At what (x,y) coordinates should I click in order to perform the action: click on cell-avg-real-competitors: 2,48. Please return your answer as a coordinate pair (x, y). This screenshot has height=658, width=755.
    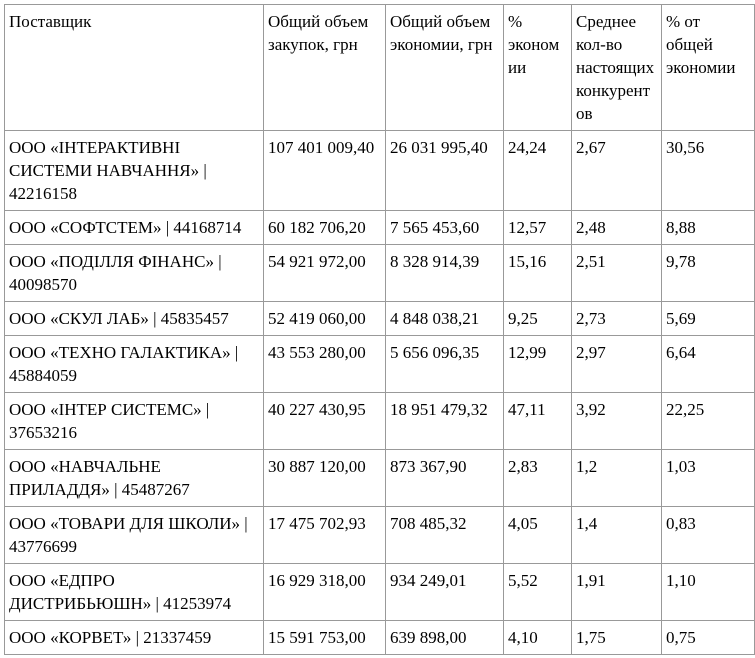
    Looking at the image, I should click on (616, 227).